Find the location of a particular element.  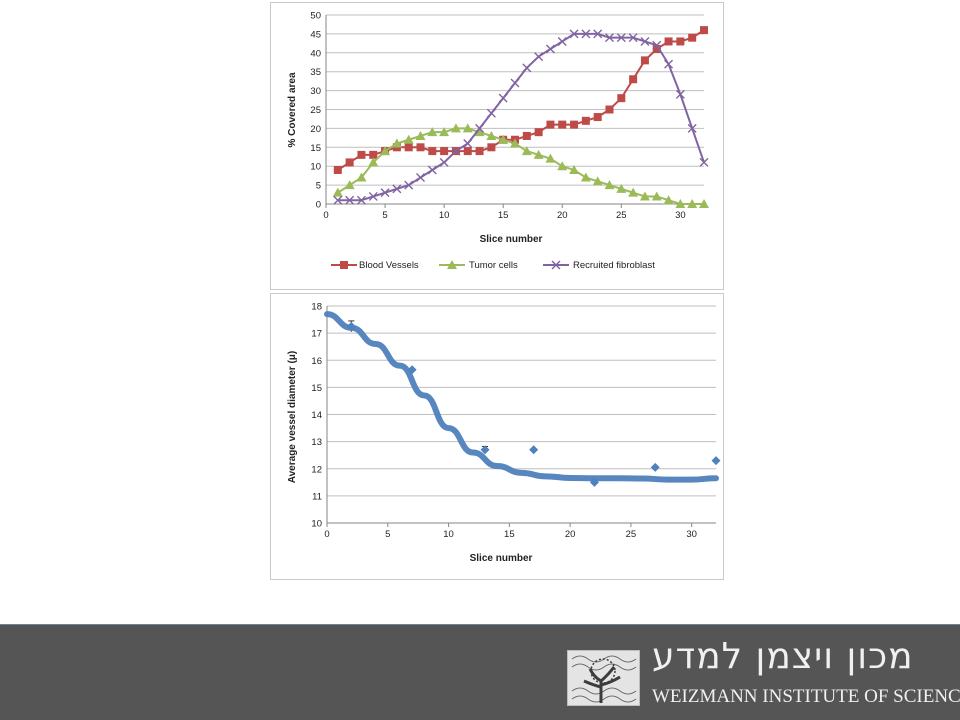

institute-hebrew-name: מכון ויצמן למדע is located at coordinates (783, 656).